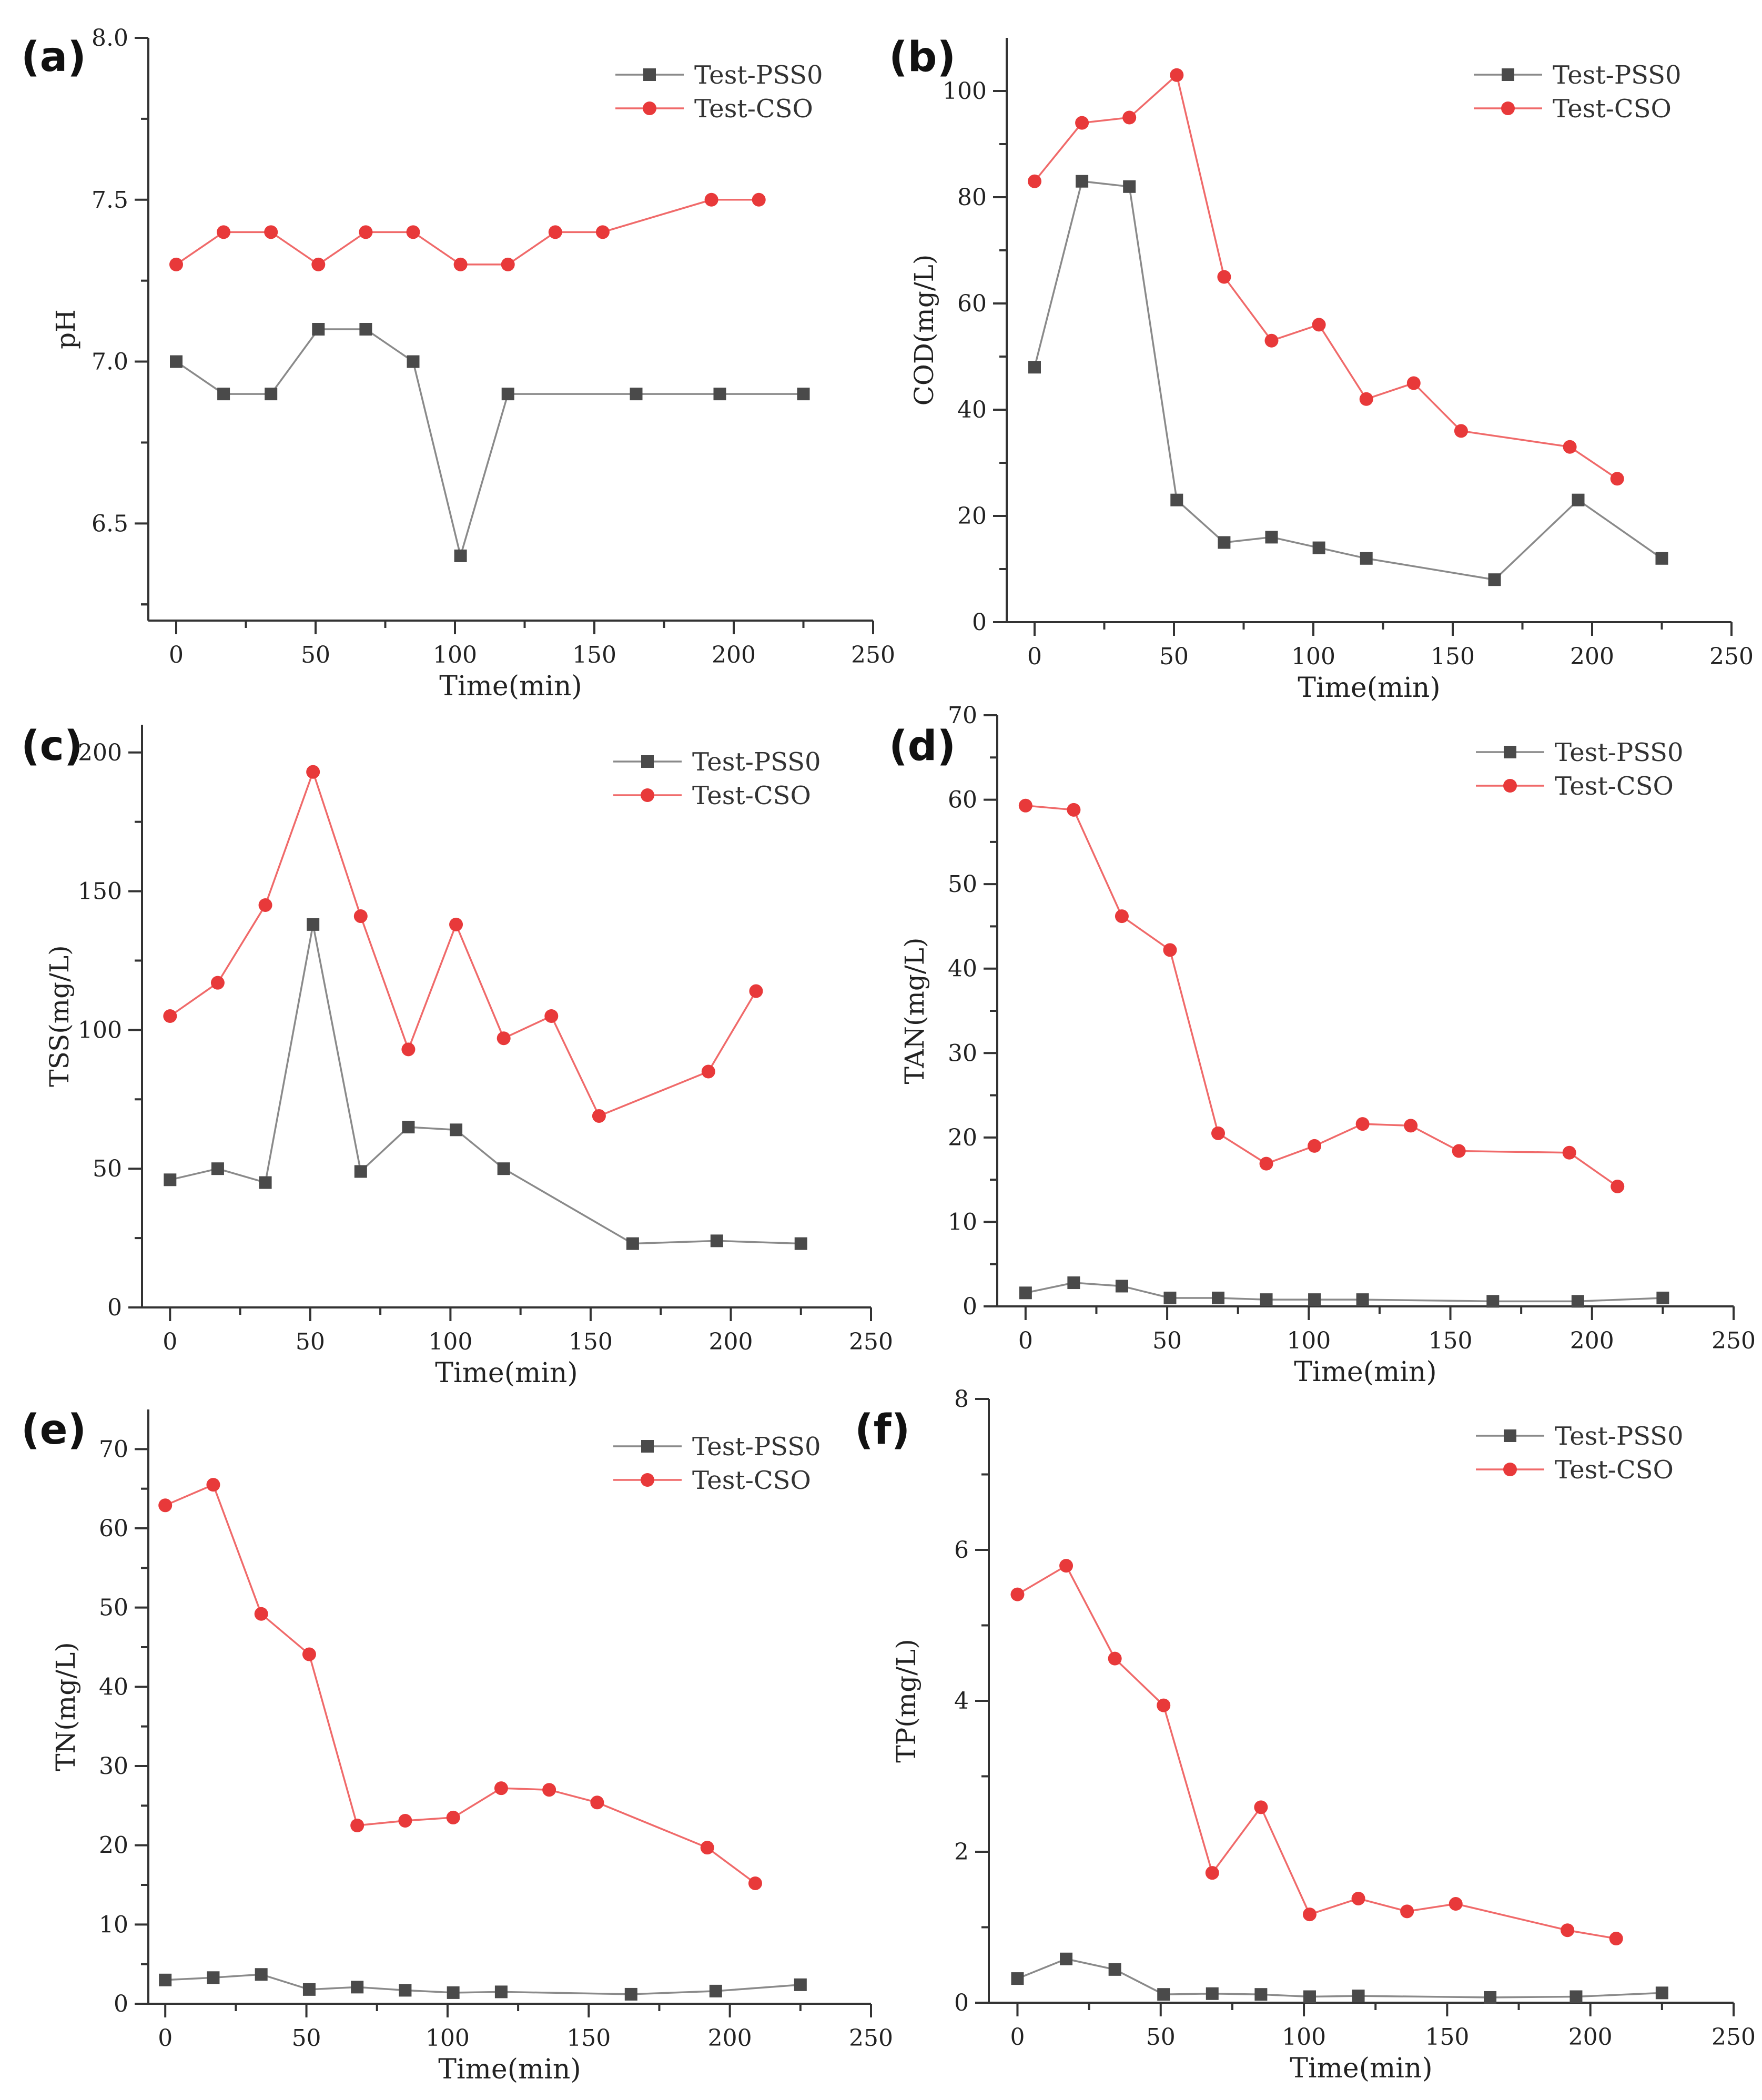 The height and width of the screenshot is (2100, 1762). Describe the element at coordinates (962, 801) in the screenshot. I see `chart-d-y-tick-label: 60` at that location.